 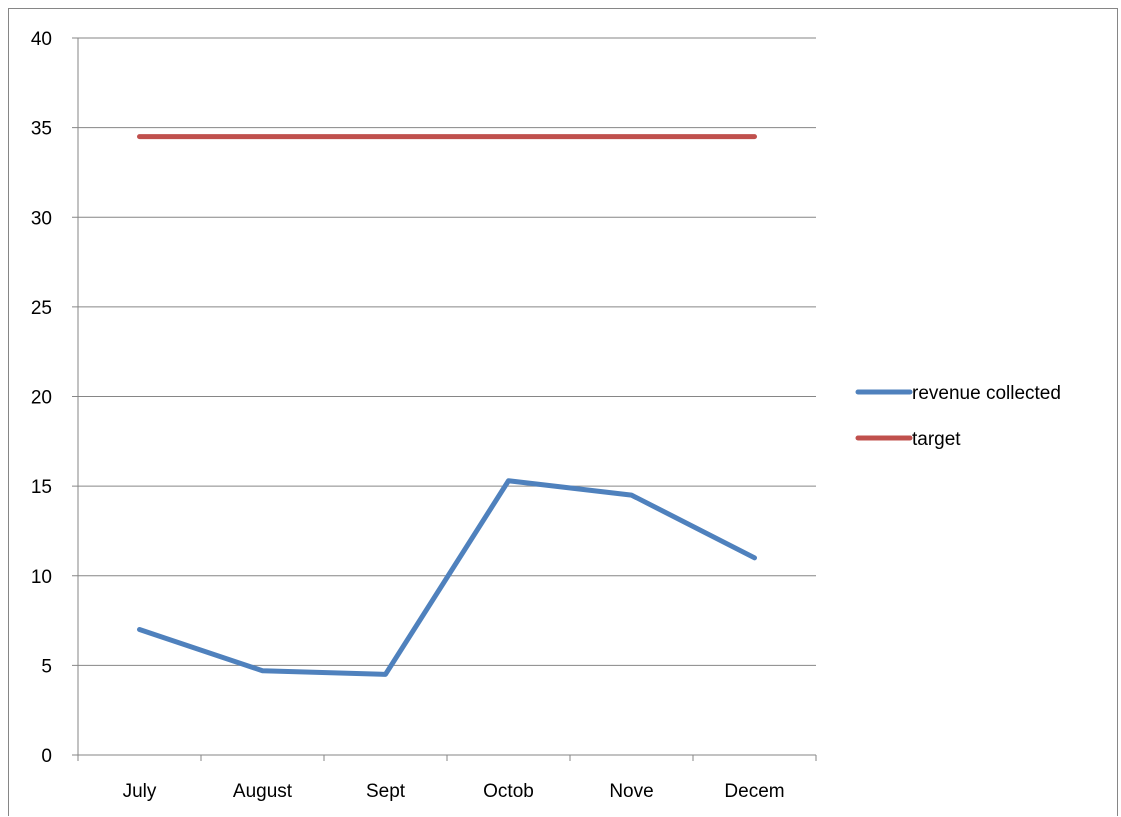 What do you see at coordinates (986, 393) in the screenshot?
I see `legend-label: revenue collected` at bounding box center [986, 393].